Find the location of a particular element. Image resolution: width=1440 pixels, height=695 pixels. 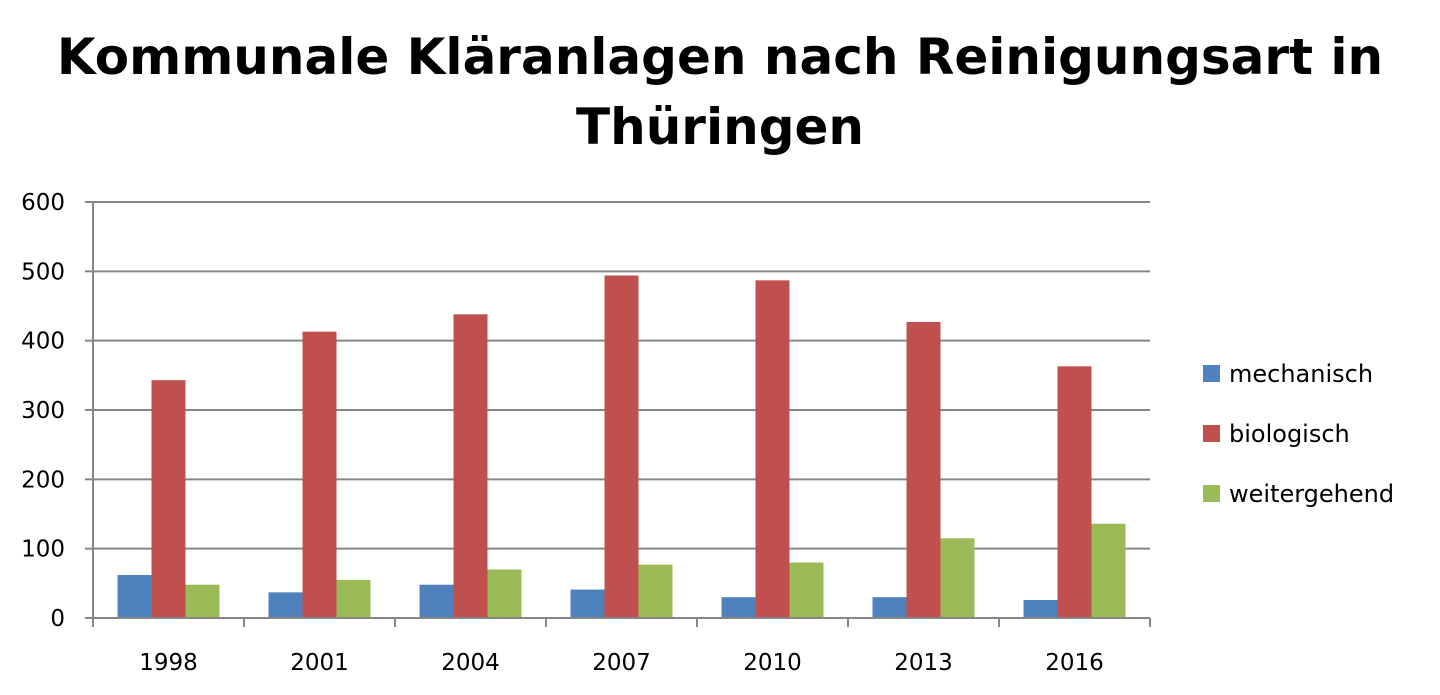

y-tick-label: 600 is located at coordinates (43, 203).